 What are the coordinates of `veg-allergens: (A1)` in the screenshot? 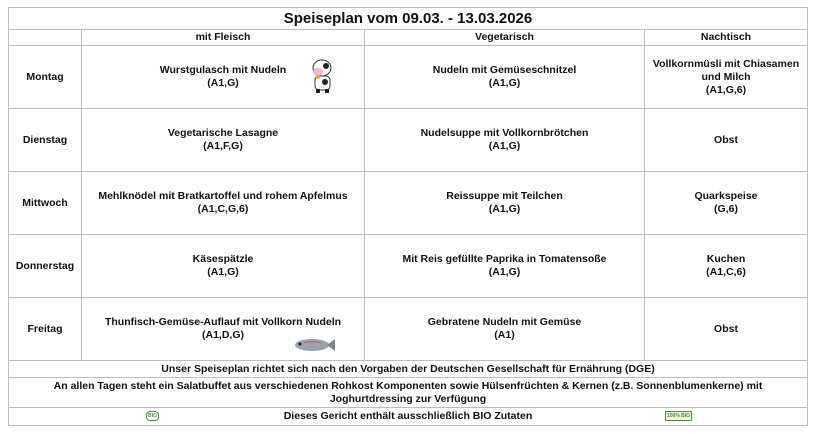 It's located at (504, 335).